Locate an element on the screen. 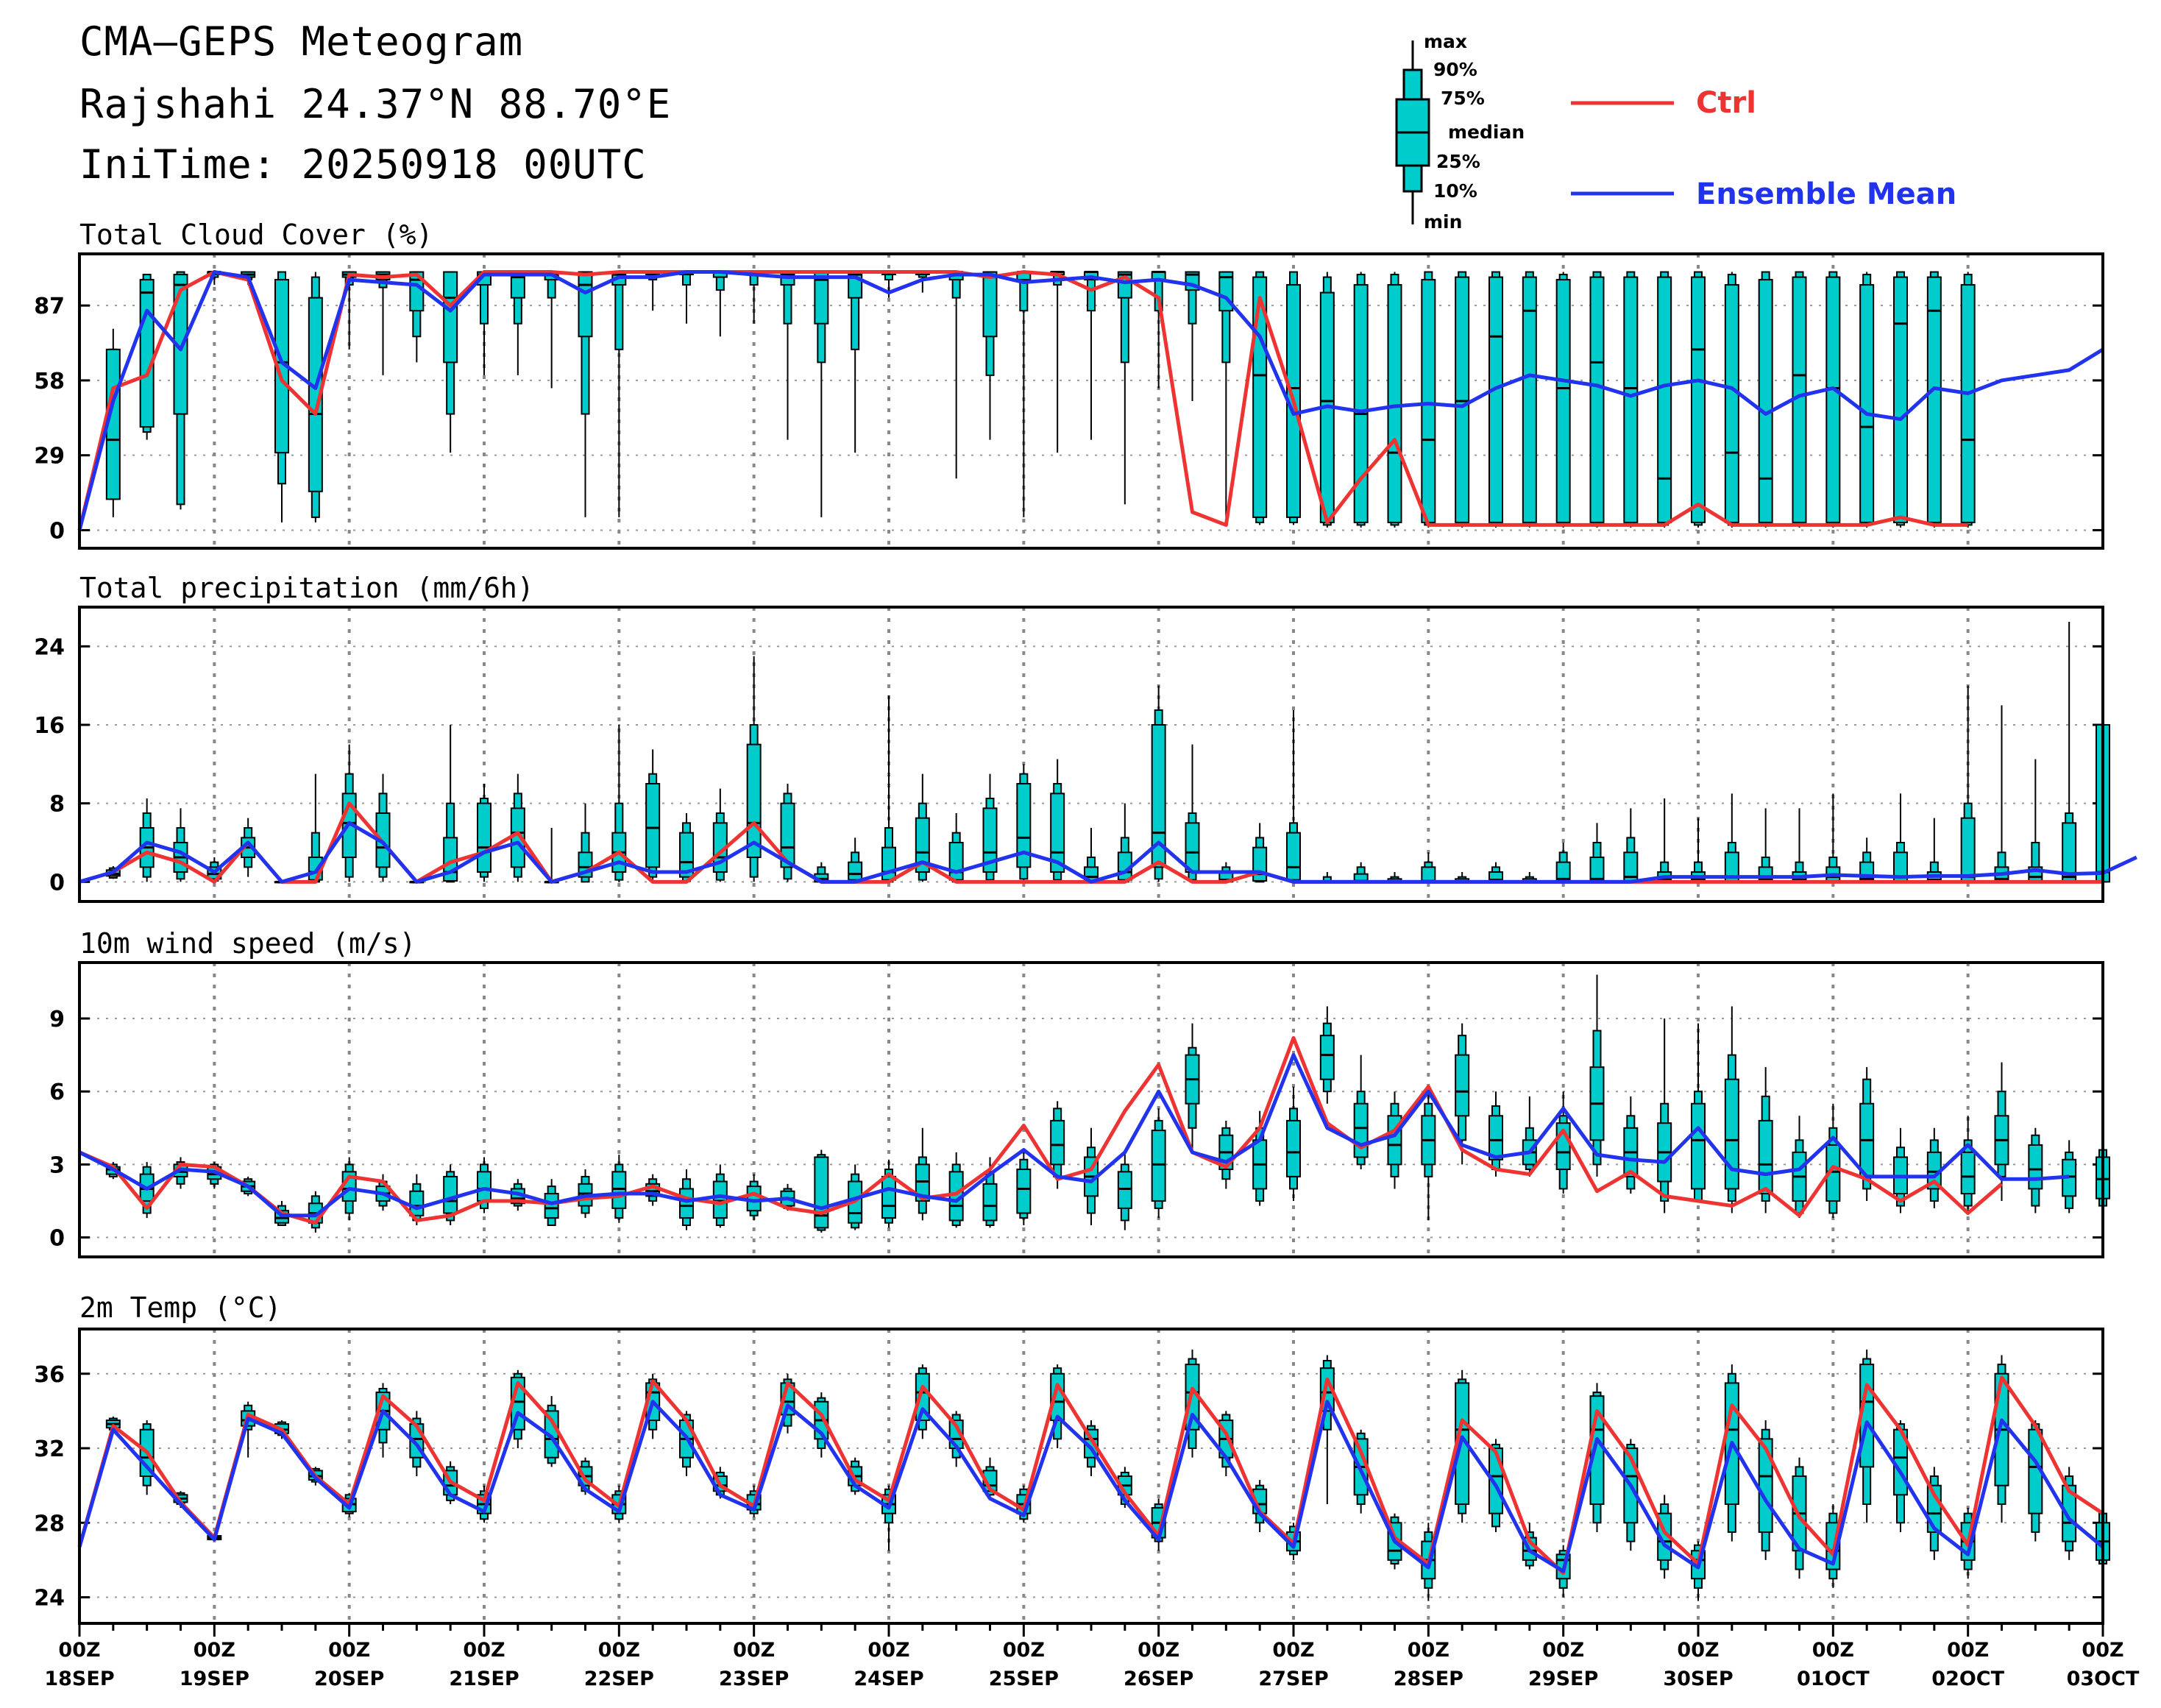 This screenshot has width=2161, height=1708. panel-title: 10m wind speed (m/s) is located at coordinates (247, 943).